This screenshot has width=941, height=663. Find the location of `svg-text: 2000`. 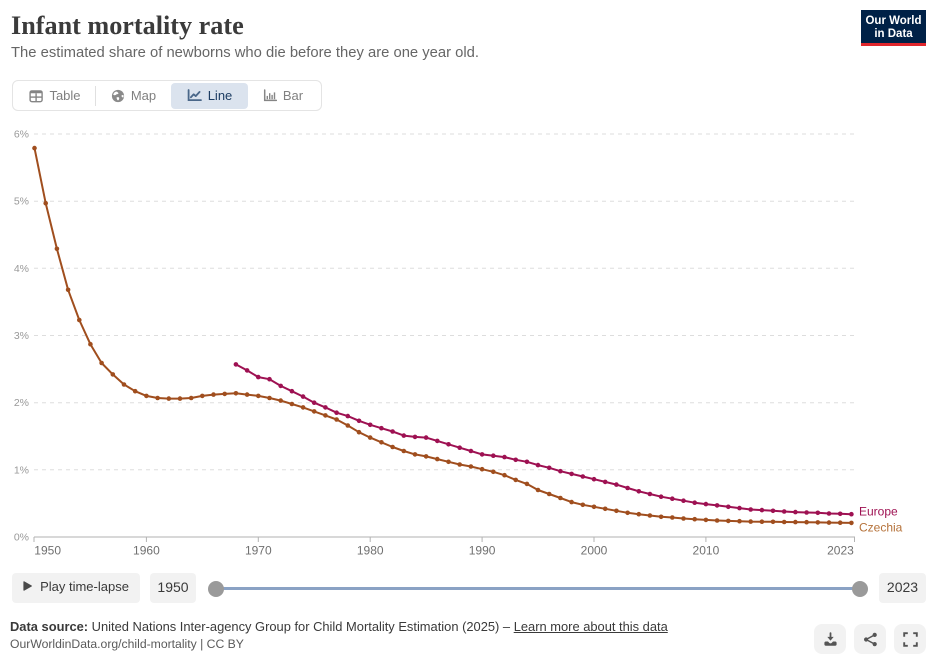

svg-text: 2000 is located at coordinates (594, 551).